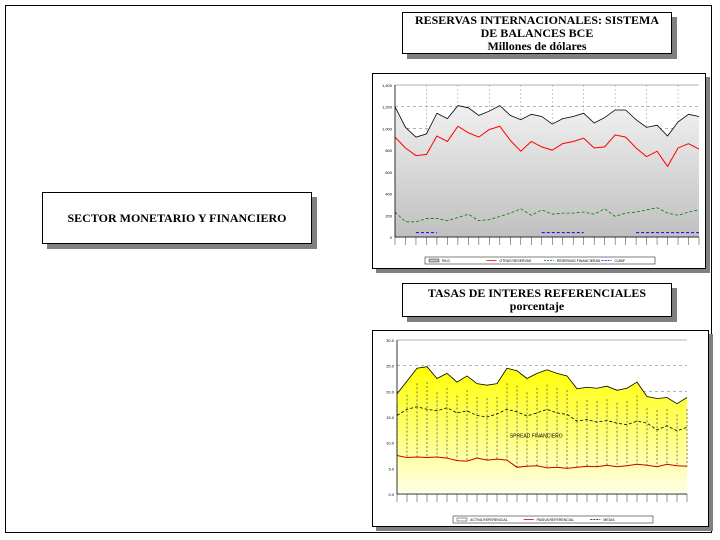 This screenshot has width=720, height=540. What do you see at coordinates (388, 150) in the screenshot?
I see `chart1-ytick-label: 800` at bounding box center [388, 150].